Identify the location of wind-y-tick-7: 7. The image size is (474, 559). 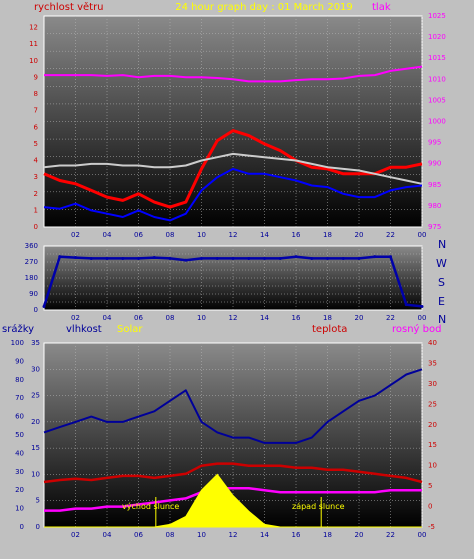
(36, 111).